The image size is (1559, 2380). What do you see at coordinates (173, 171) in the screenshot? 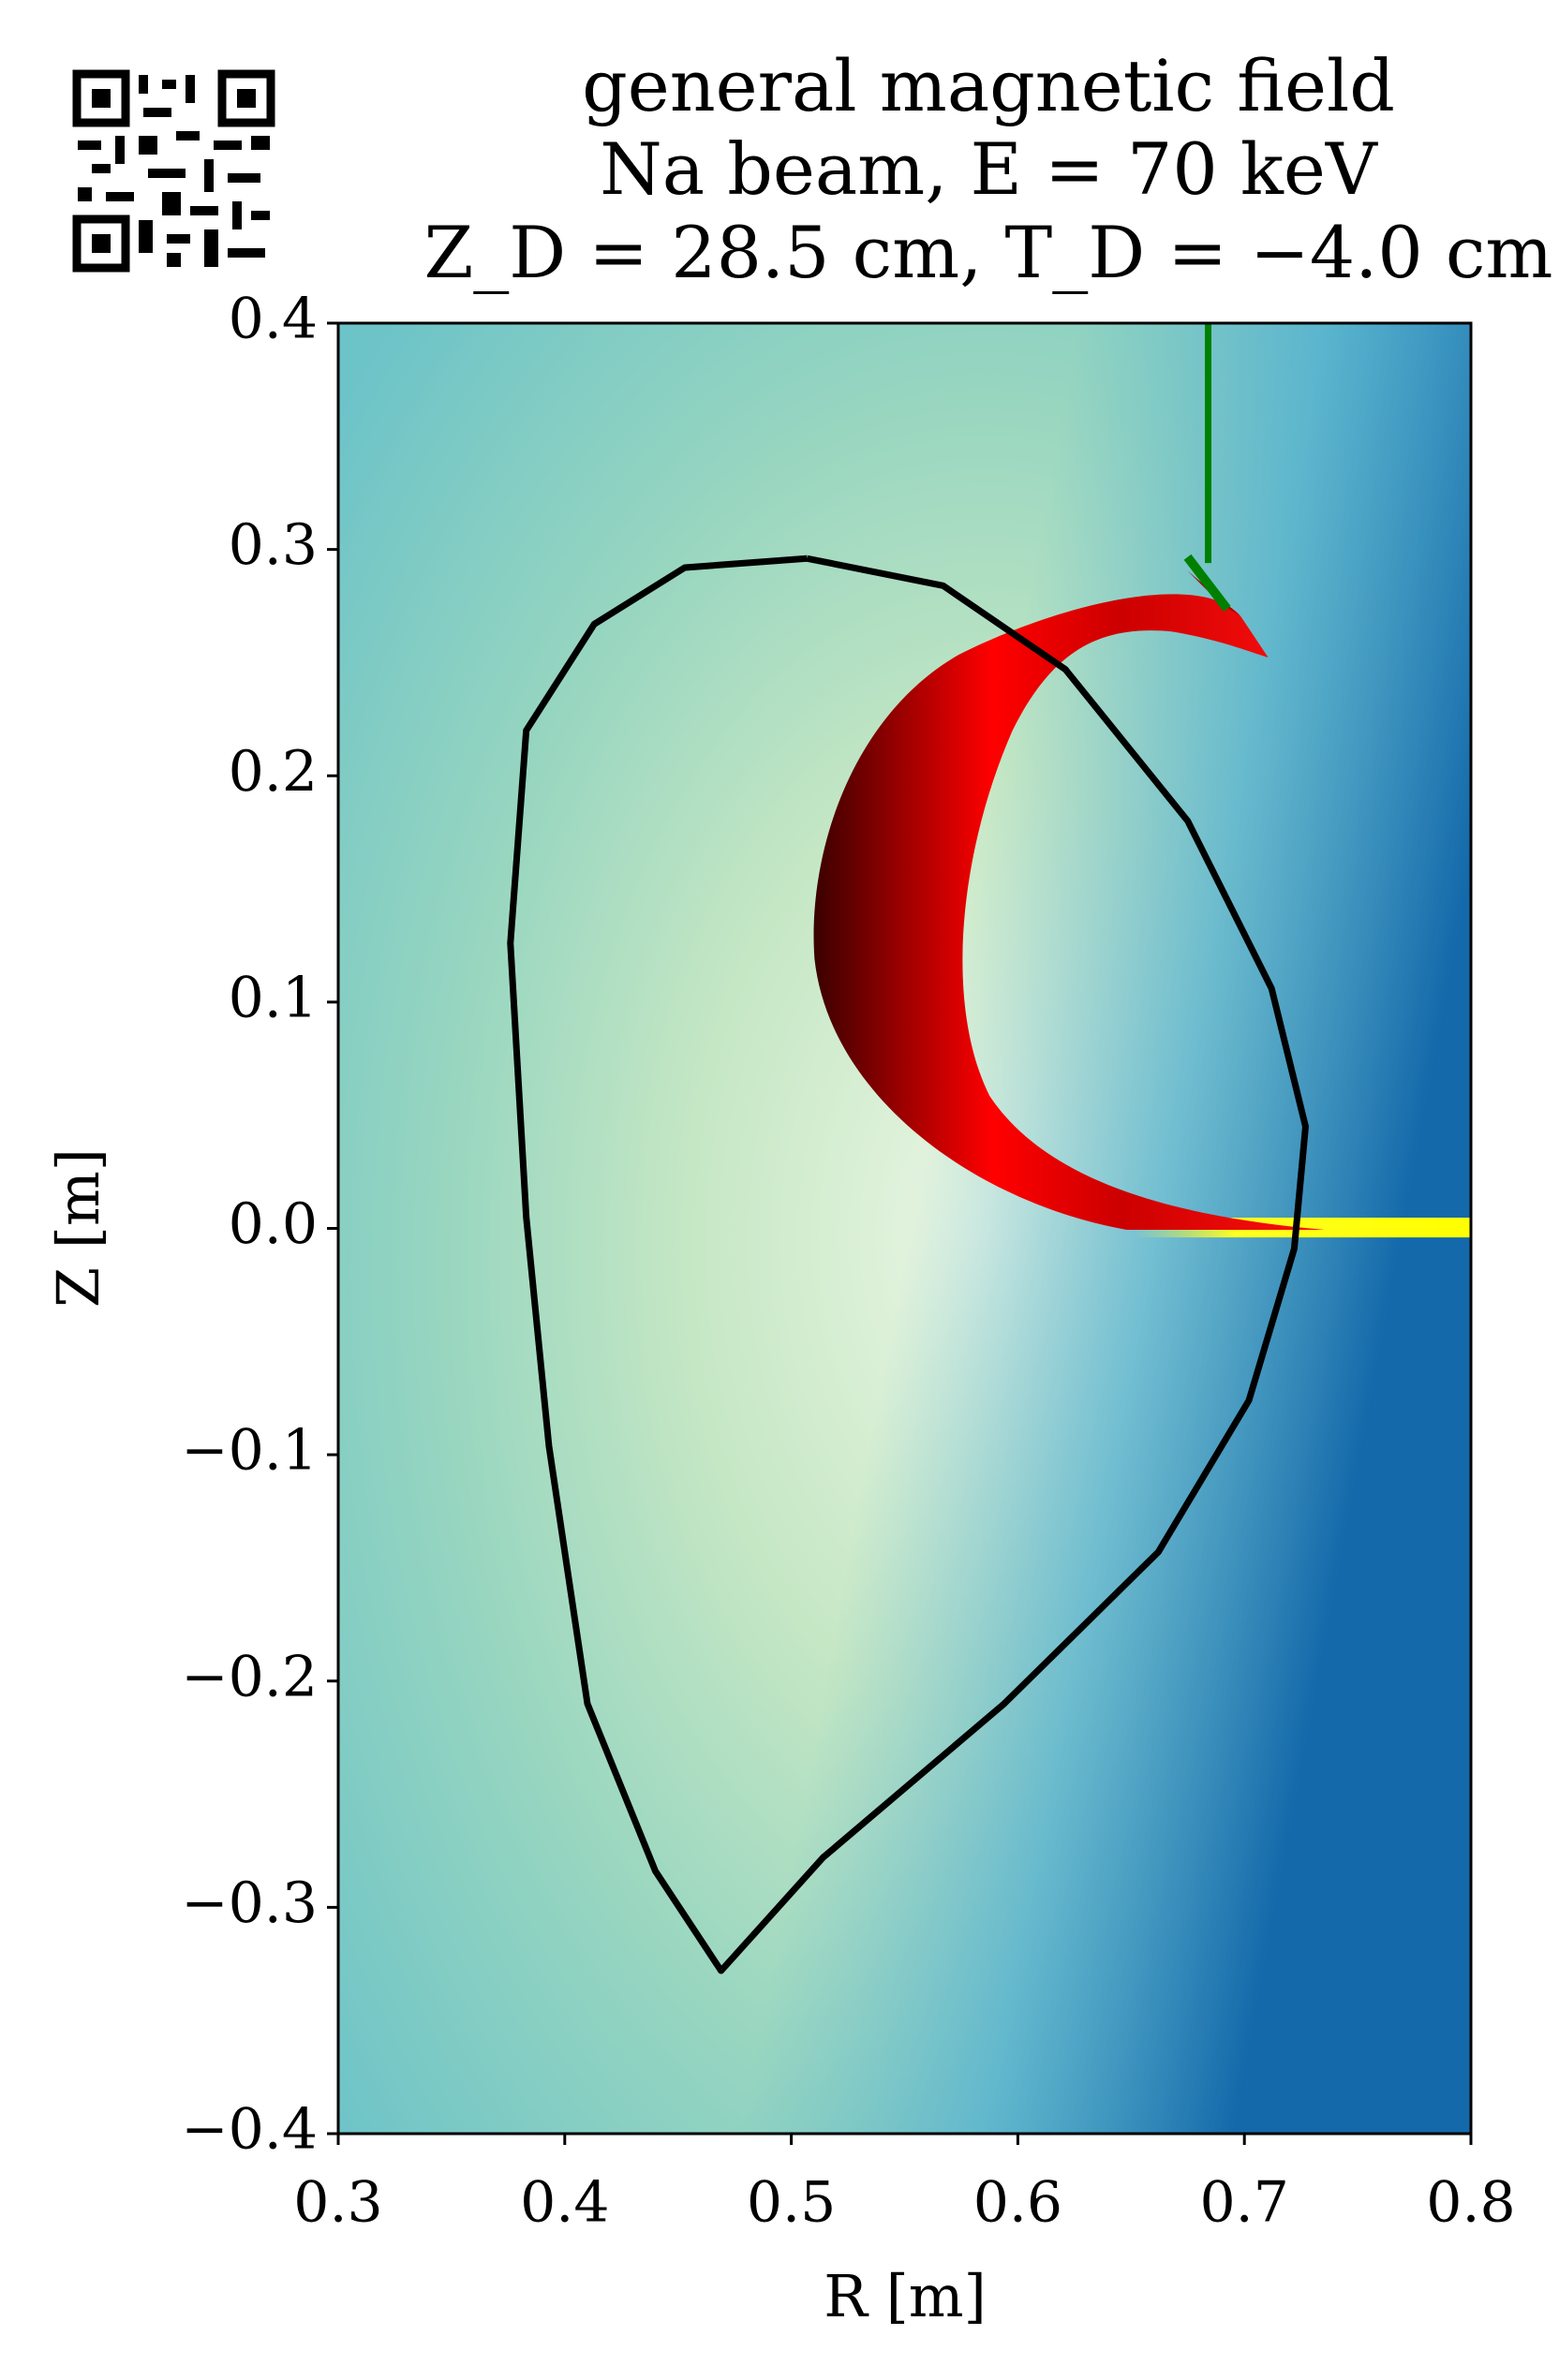
I see `qr-code` at bounding box center [173, 171].